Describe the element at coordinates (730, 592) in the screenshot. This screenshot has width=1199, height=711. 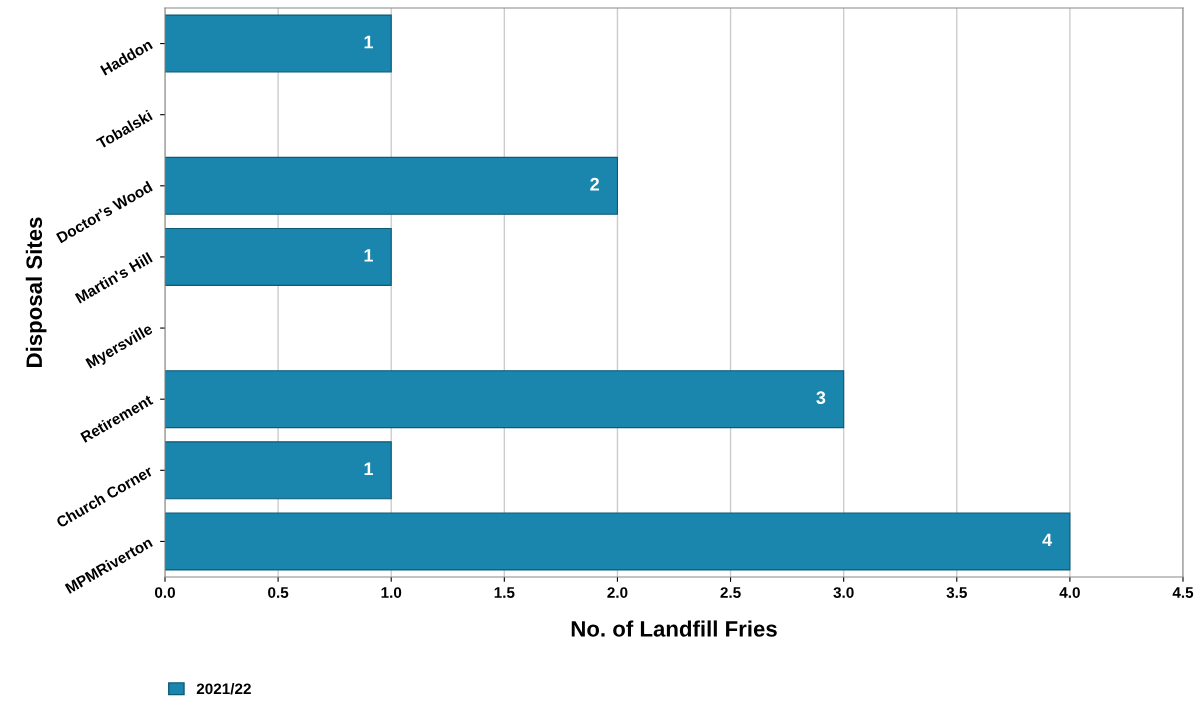
I see `x-tick-label: 2.5` at that location.